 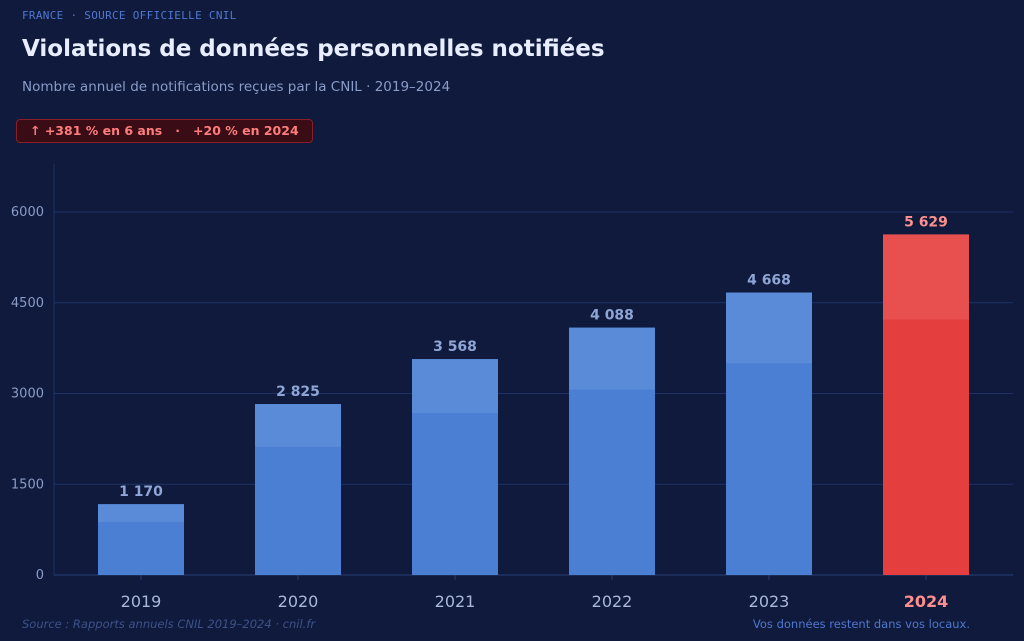 I want to click on data-label: 2 825, so click(x=298, y=392).